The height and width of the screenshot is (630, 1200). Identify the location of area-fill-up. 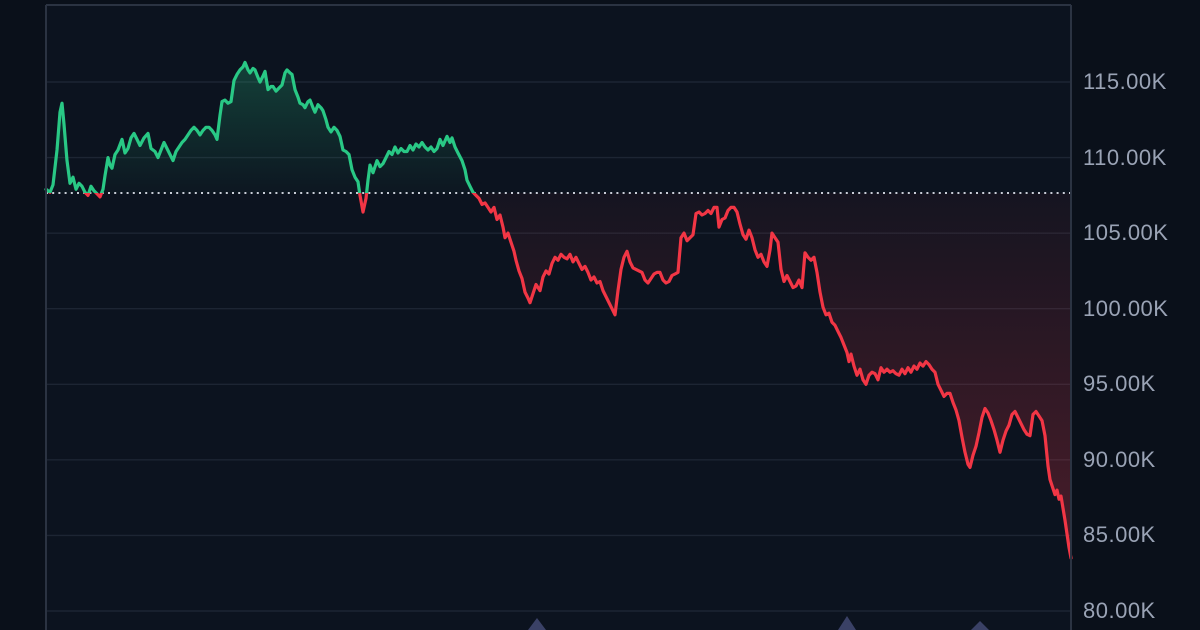
(260, 127).